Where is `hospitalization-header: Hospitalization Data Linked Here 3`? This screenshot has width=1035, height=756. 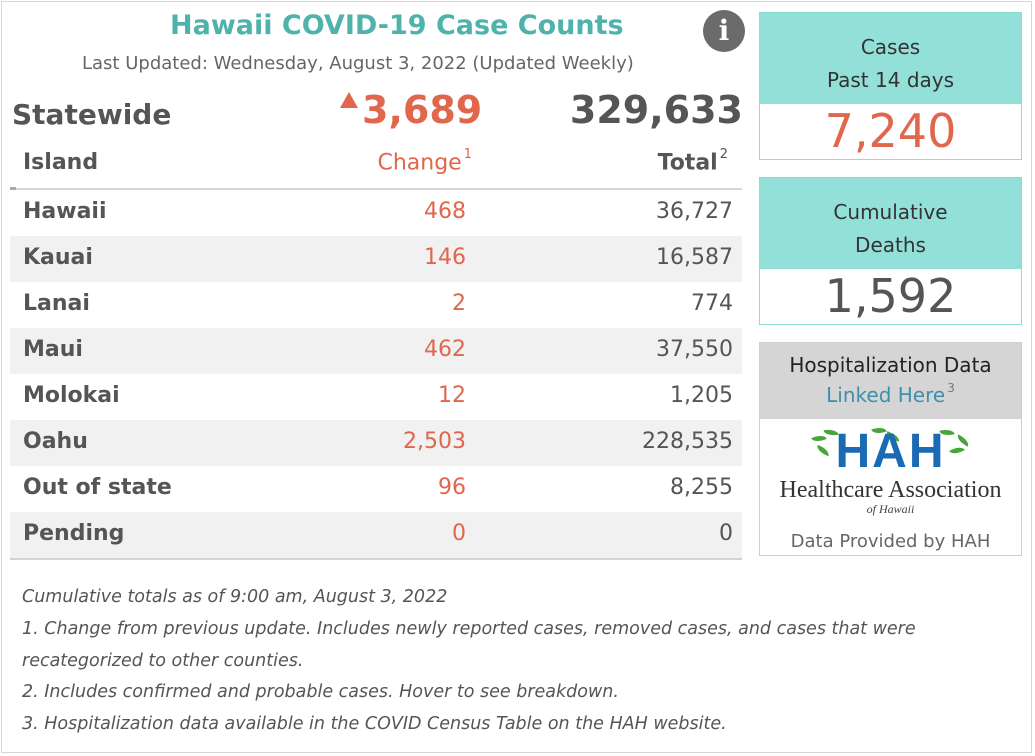
hospitalization-header: Hospitalization Data Linked Here 3 is located at coordinates (890, 381).